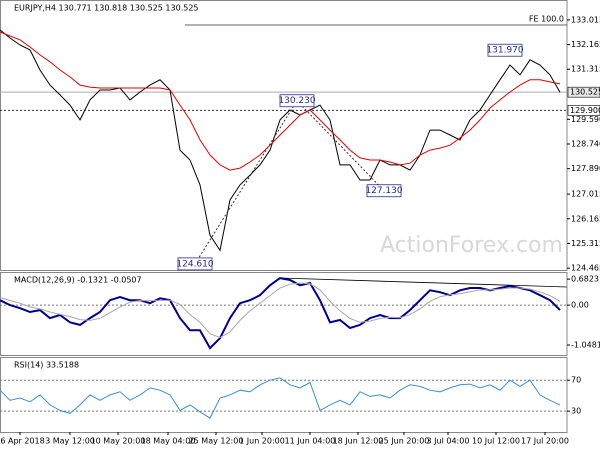 The image size is (600, 450). Describe the element at coordinates (471, 245) in the screenshot. I see `watermark: ActionForex.com` at that location.